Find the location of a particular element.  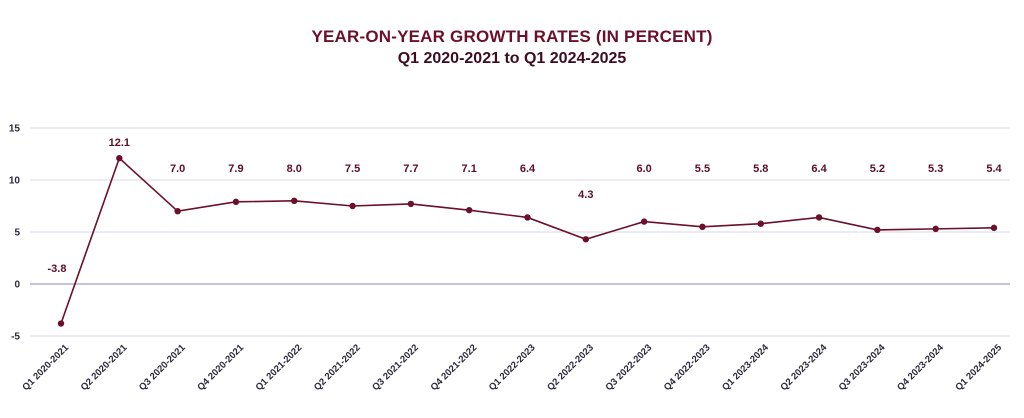

data-label: 5.2 is located at coordinates (877, 169).